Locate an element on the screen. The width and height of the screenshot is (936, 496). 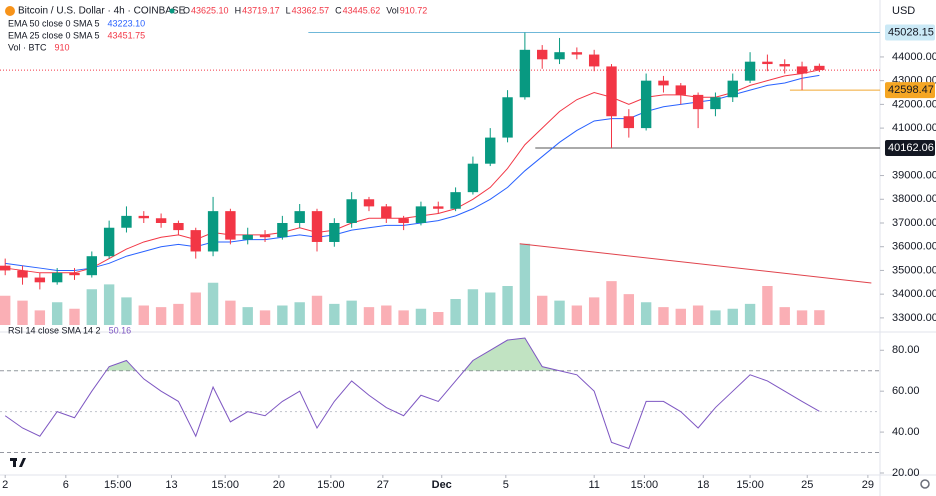
rsi-y-tick-label: 60.00 is located at coordinates (906, 391).